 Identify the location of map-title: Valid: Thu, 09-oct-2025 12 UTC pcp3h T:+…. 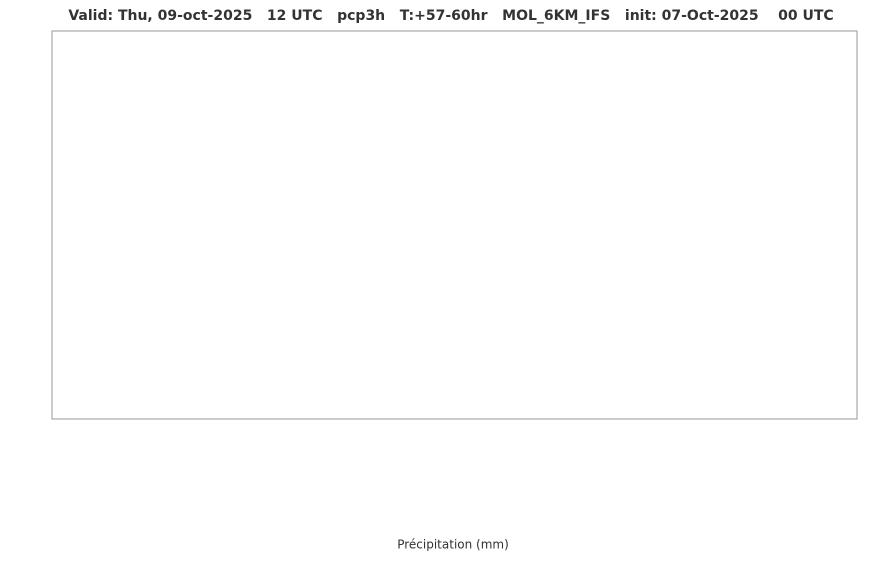
(450, 16).